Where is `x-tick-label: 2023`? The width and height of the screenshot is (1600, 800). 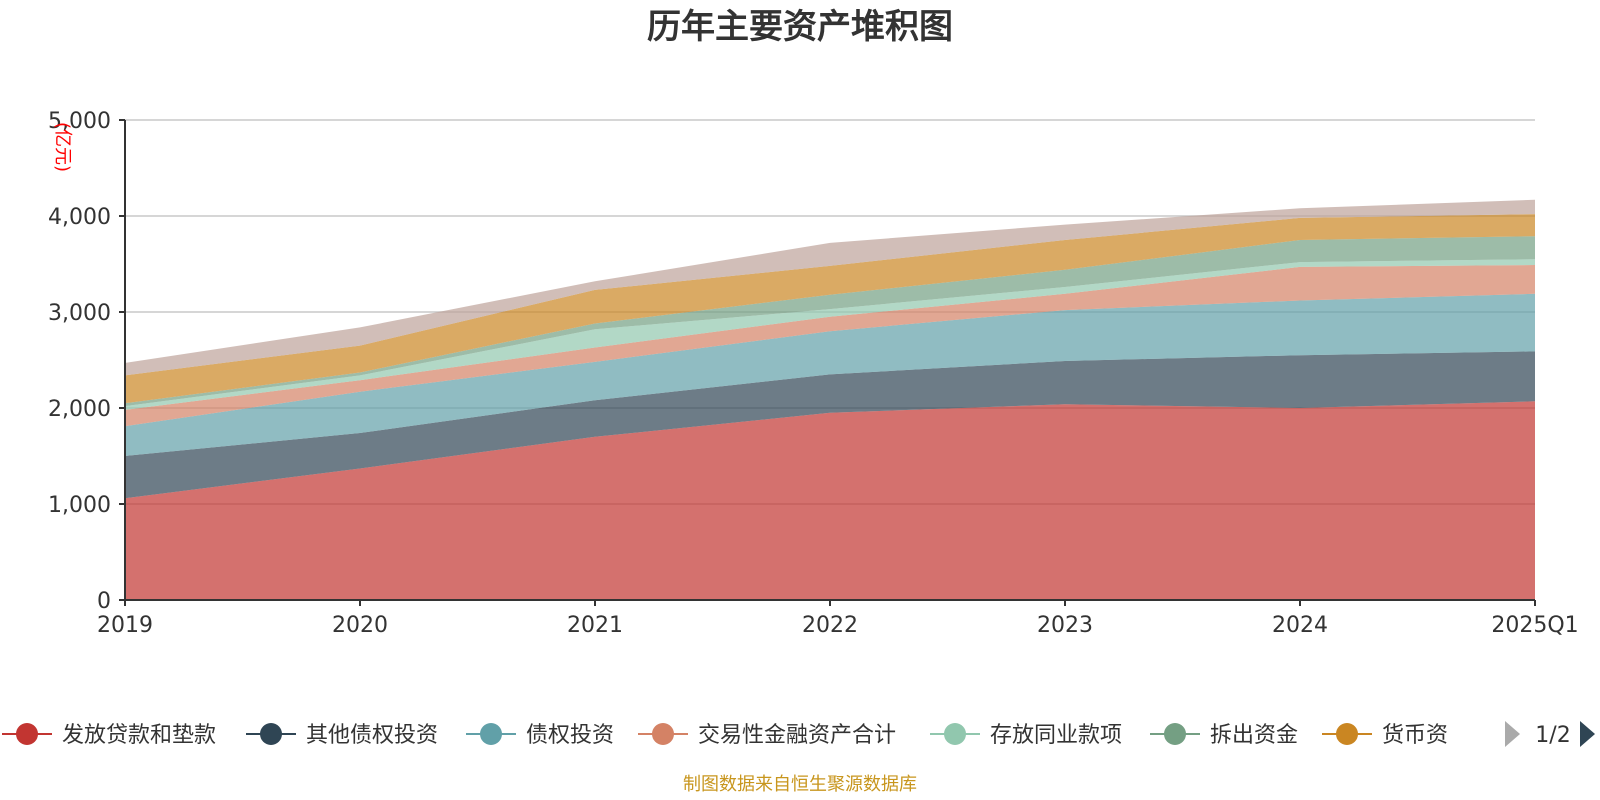
x-tick-label: 2023 is located at coordinates (1065, 625).